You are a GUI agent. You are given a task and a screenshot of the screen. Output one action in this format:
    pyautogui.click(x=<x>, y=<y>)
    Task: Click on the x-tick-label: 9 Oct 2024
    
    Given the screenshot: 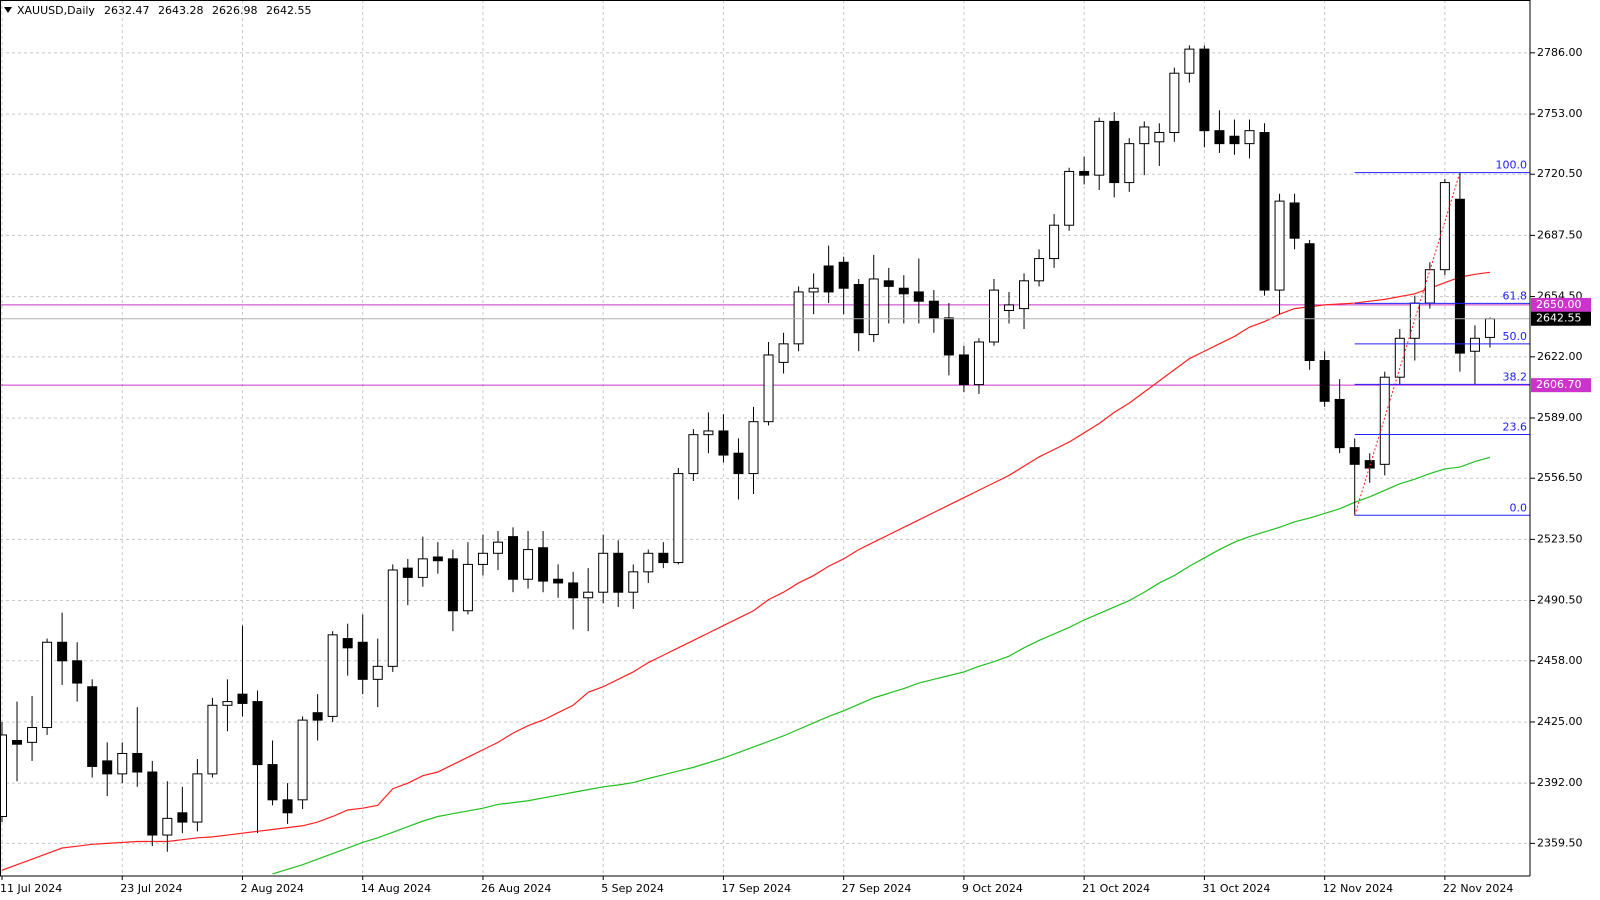 What is the action you would take?
    pyautogui.click(x=992, y=888)
    